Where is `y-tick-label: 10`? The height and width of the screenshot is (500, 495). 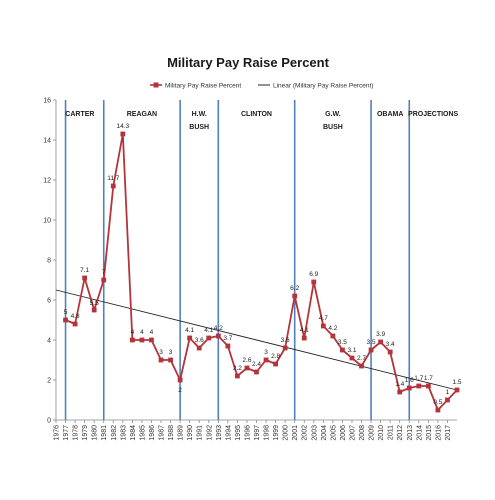 y-tick-label: 10 is located at coordinates (47, 221).